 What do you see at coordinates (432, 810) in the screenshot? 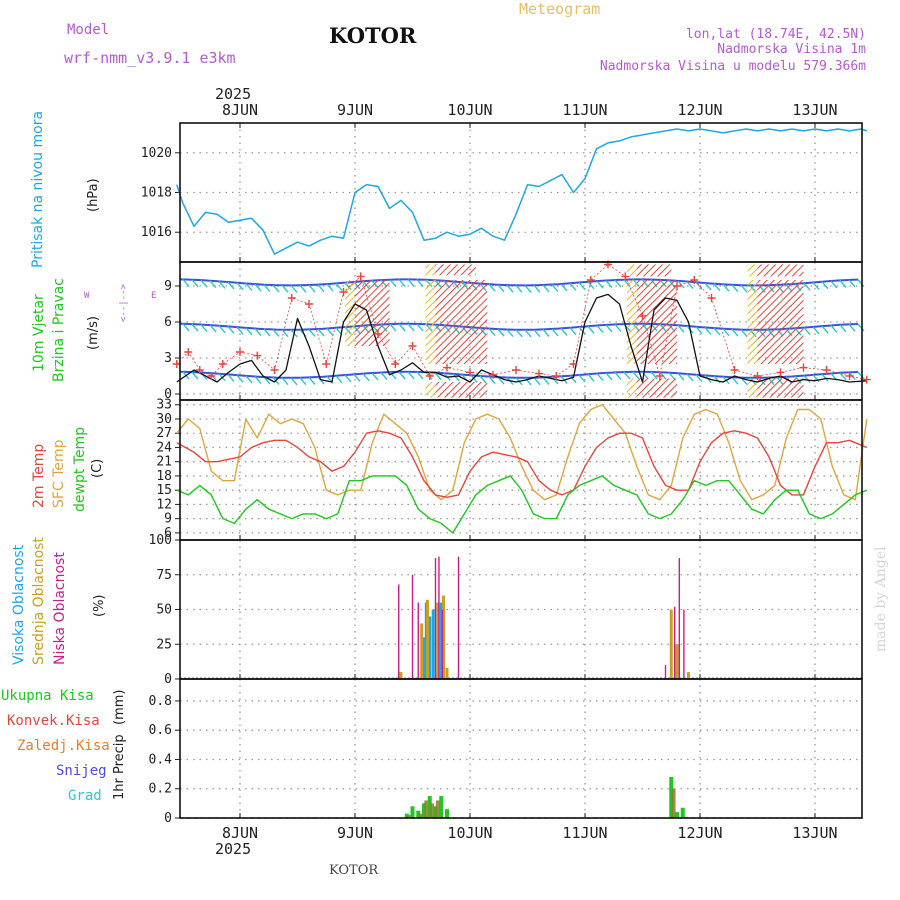
I see `convective-precip-bar` at bounding box center [432, 810].